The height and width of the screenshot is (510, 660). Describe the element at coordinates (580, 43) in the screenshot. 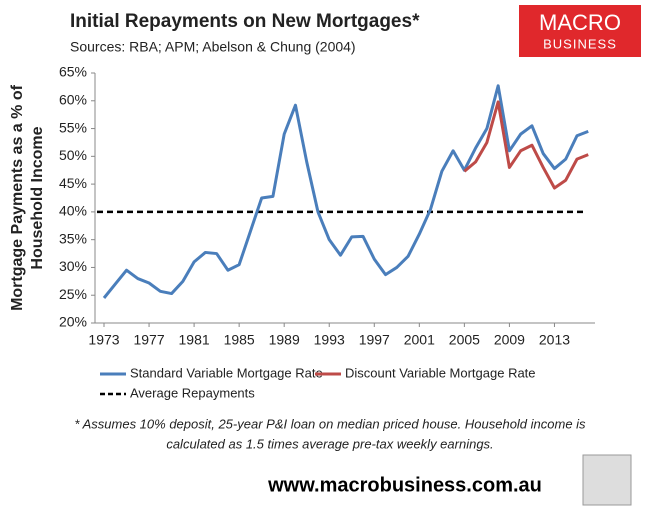

I see `logo-text: BUSINESS` at that location.